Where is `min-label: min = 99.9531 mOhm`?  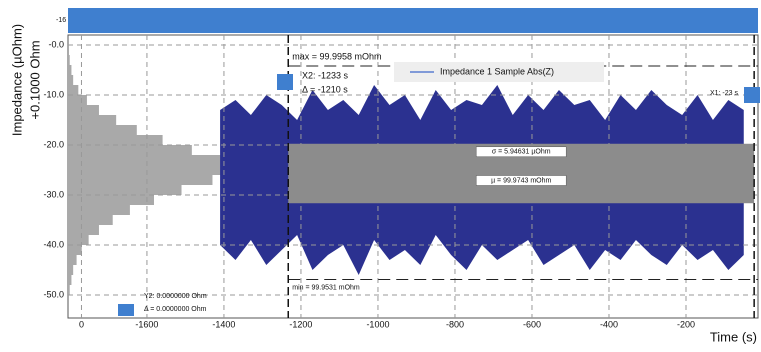
min-label: min = 99.9531 mOhm is located at coordinates (326, 287).